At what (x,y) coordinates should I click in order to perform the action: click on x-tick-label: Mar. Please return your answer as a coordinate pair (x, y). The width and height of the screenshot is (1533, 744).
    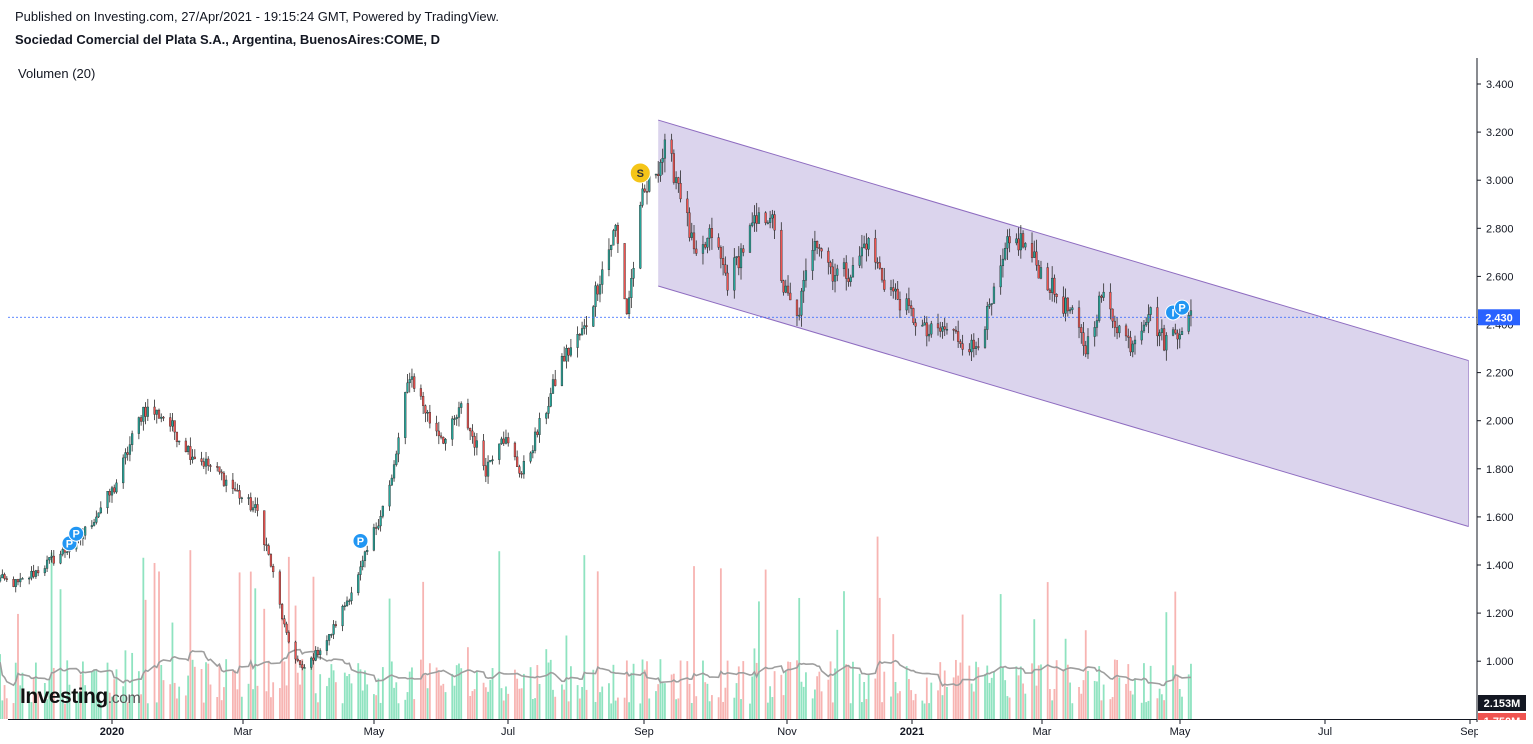
    Looking at the image, I should click on (1042, 732).